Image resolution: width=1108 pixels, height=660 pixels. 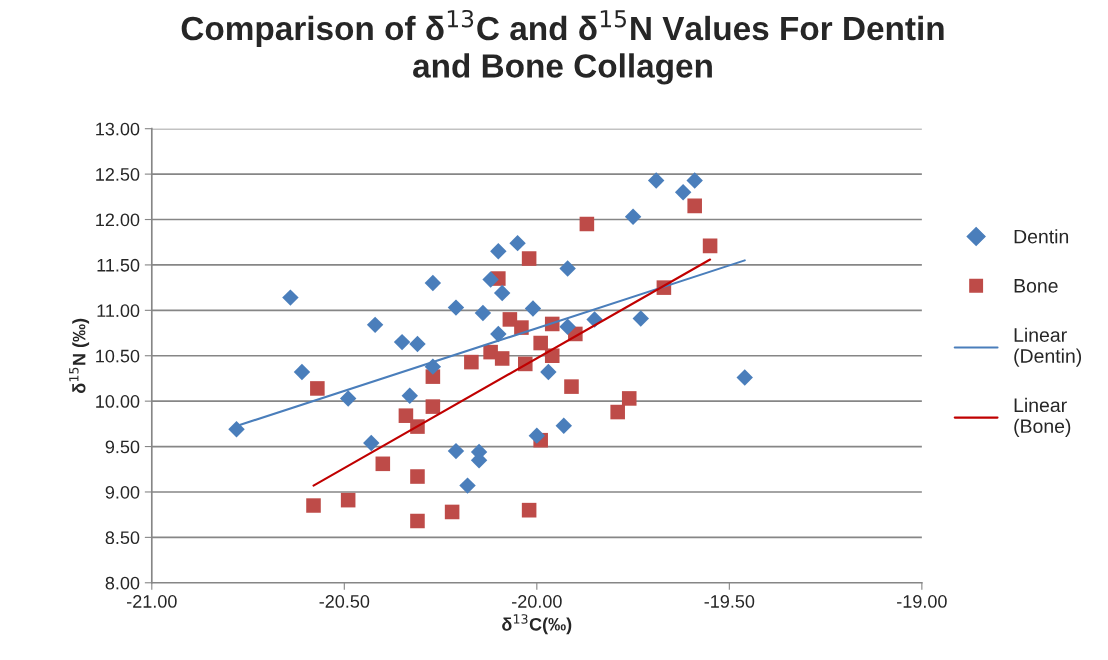 I want to click on y-tick-label: 8.00, so click(x=122, y=583).